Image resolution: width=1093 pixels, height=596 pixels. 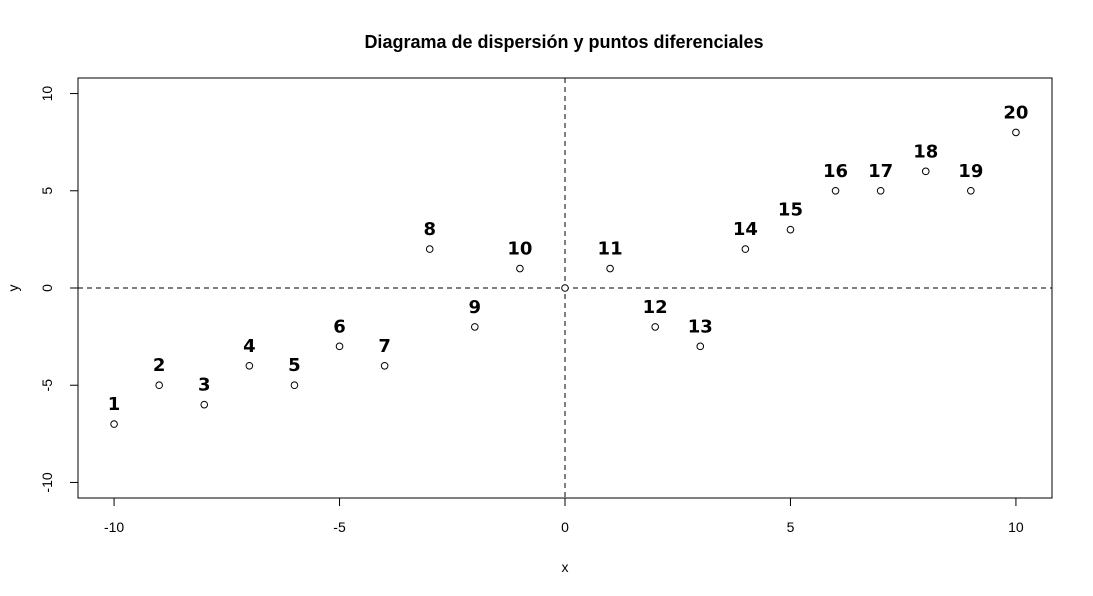 I want to click on x-axis: -10 -5 0 5 10, so click(x=564, y=516).